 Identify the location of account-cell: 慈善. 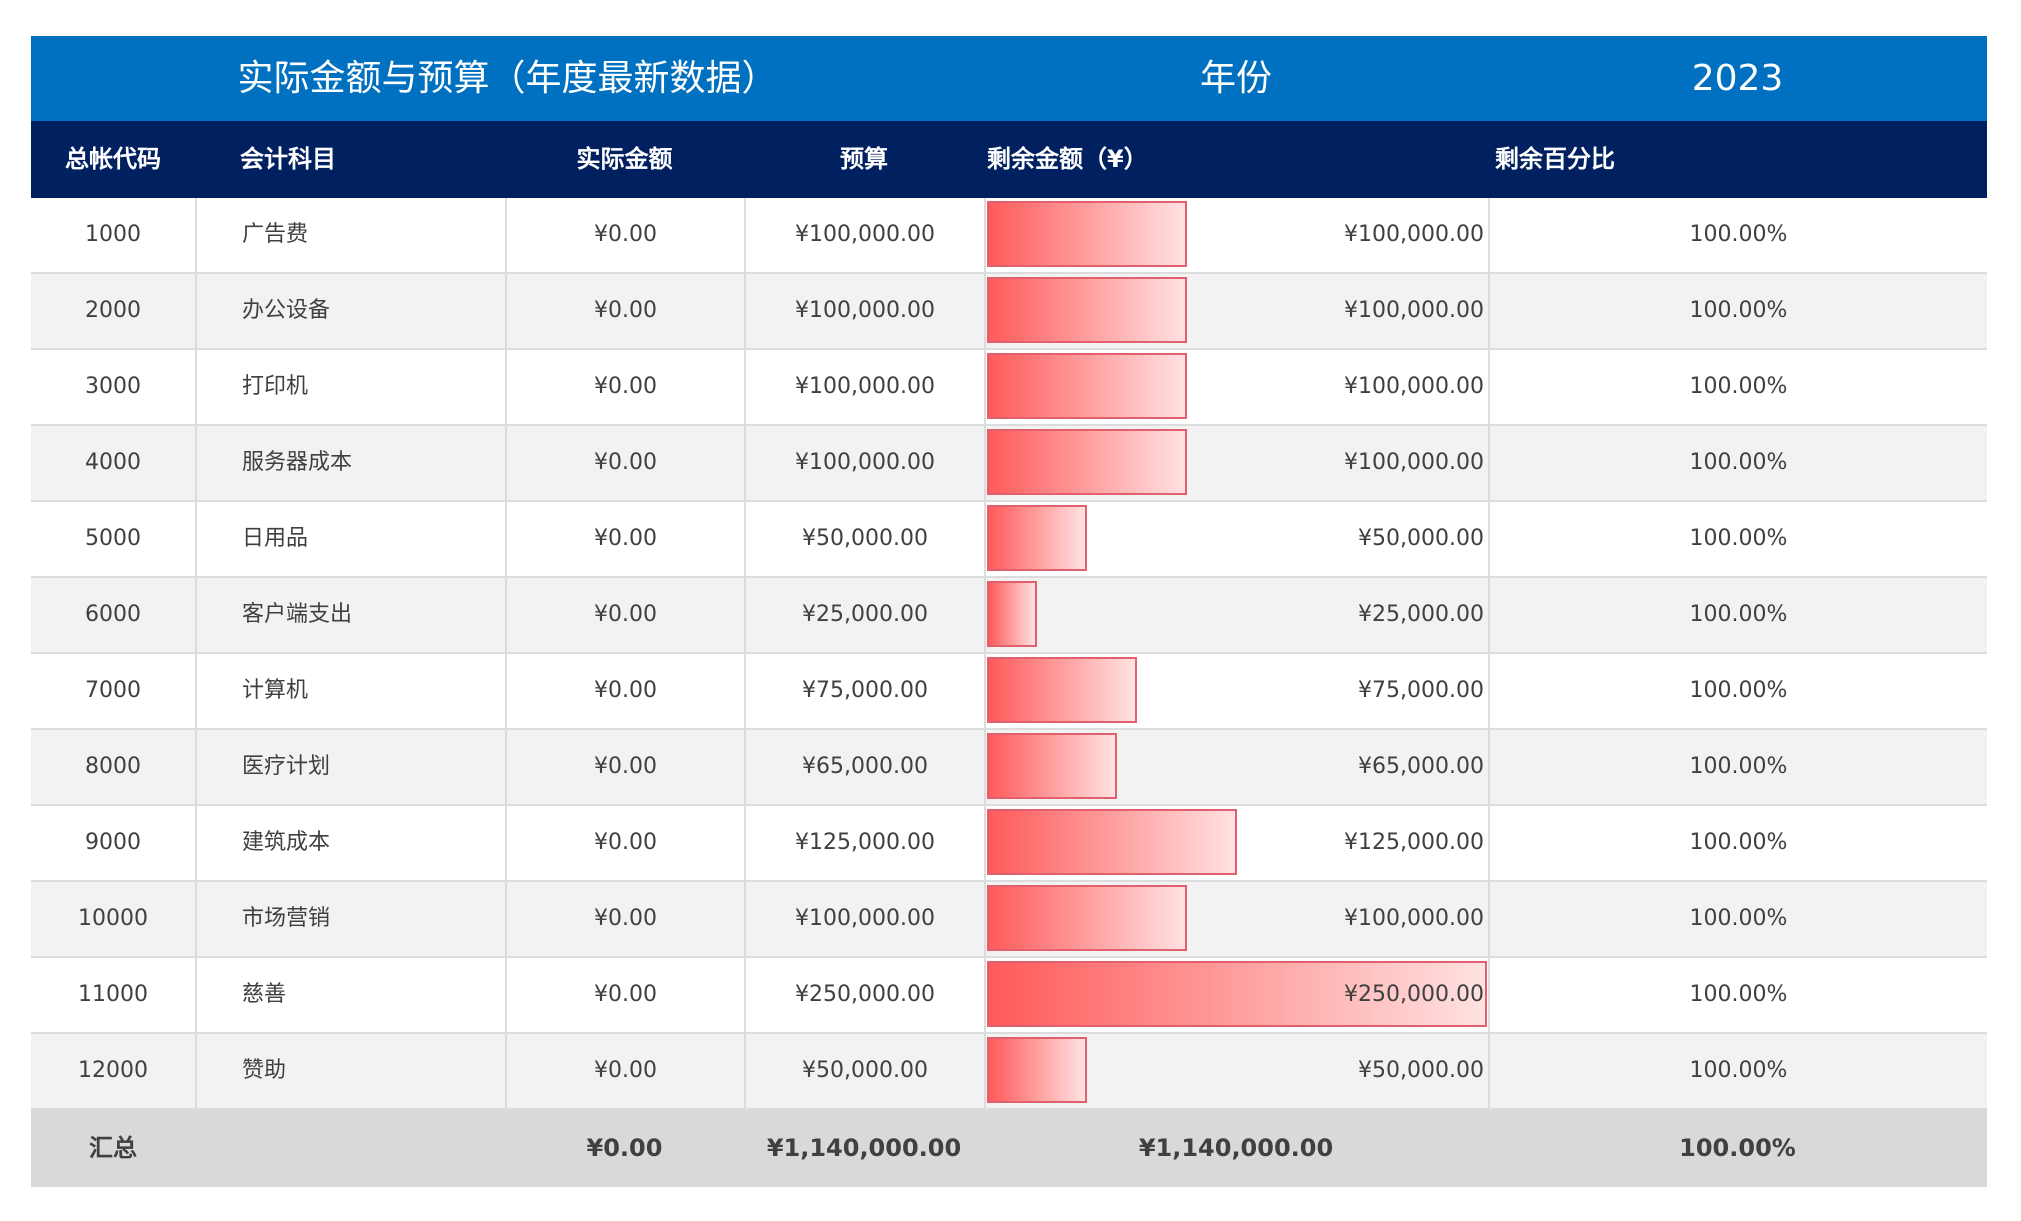
(350, 995).